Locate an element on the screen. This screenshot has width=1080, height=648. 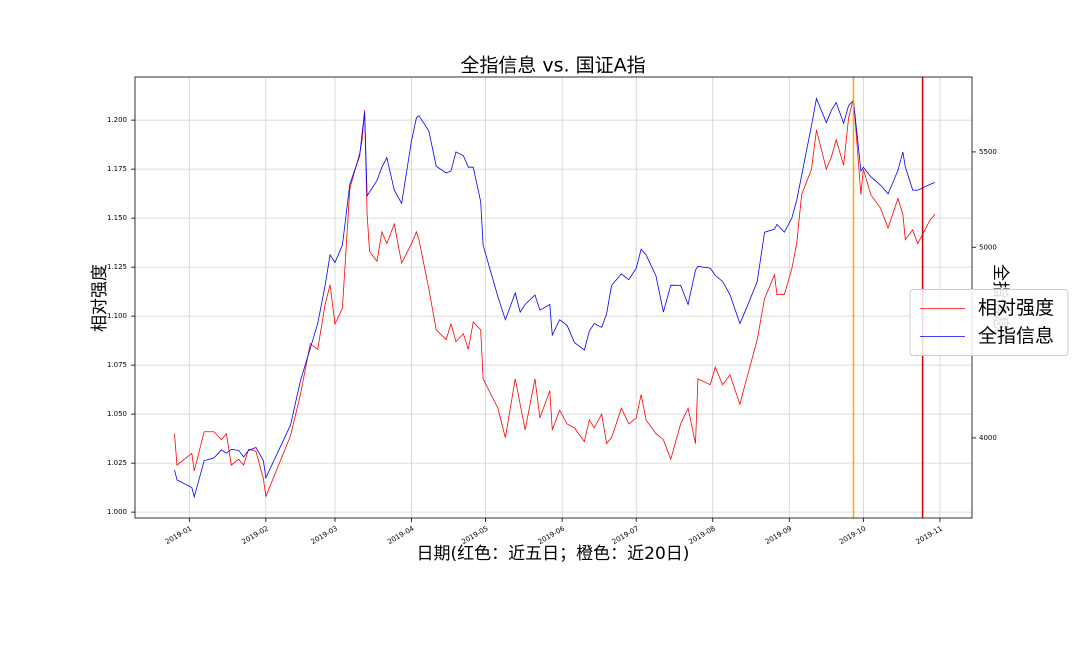
y-tick-label: 1.050 is located at coordinates (117, 414).